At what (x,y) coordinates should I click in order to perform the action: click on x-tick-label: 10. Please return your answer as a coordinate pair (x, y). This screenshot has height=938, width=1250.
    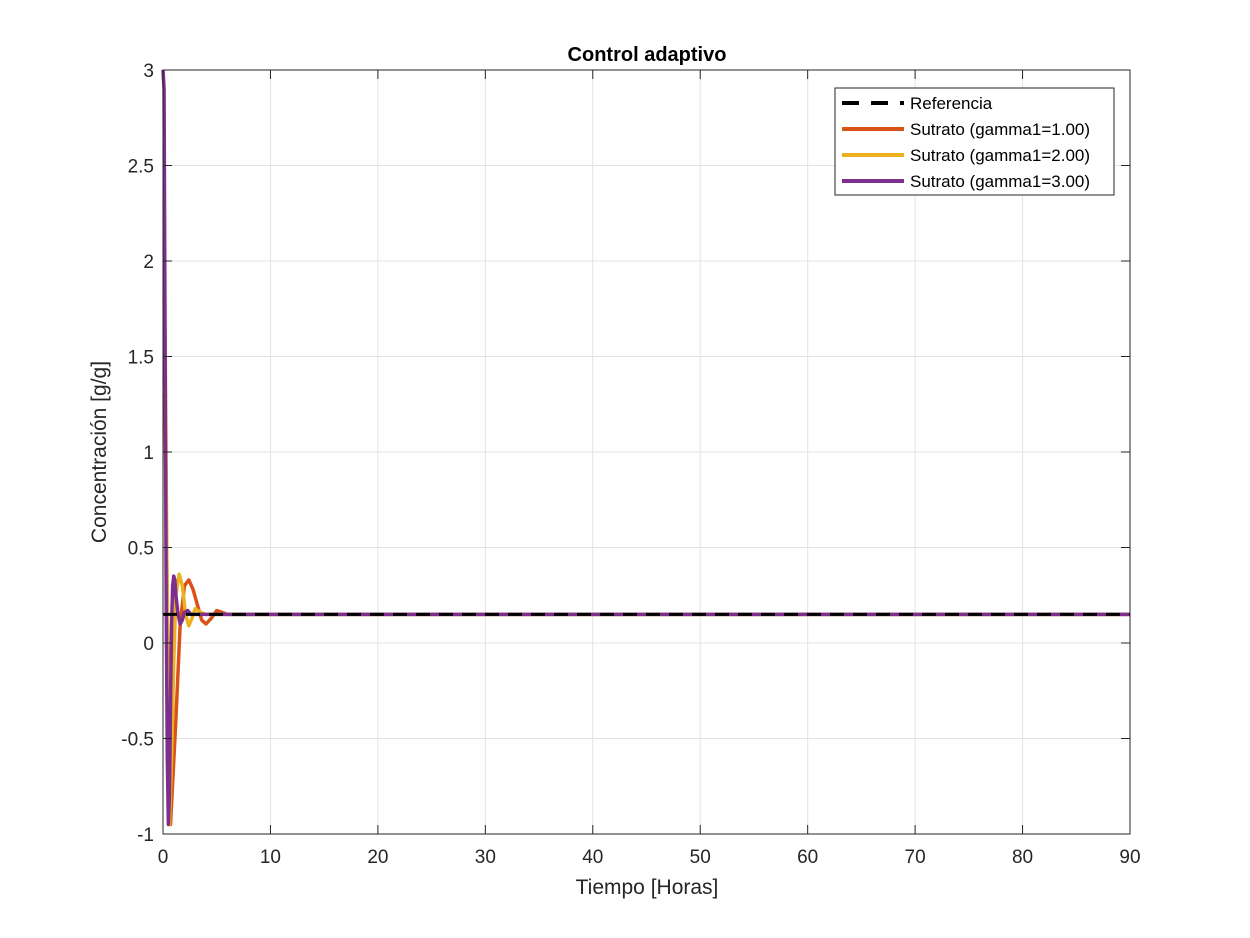
    Looking at the image, I should click on (270, 857).